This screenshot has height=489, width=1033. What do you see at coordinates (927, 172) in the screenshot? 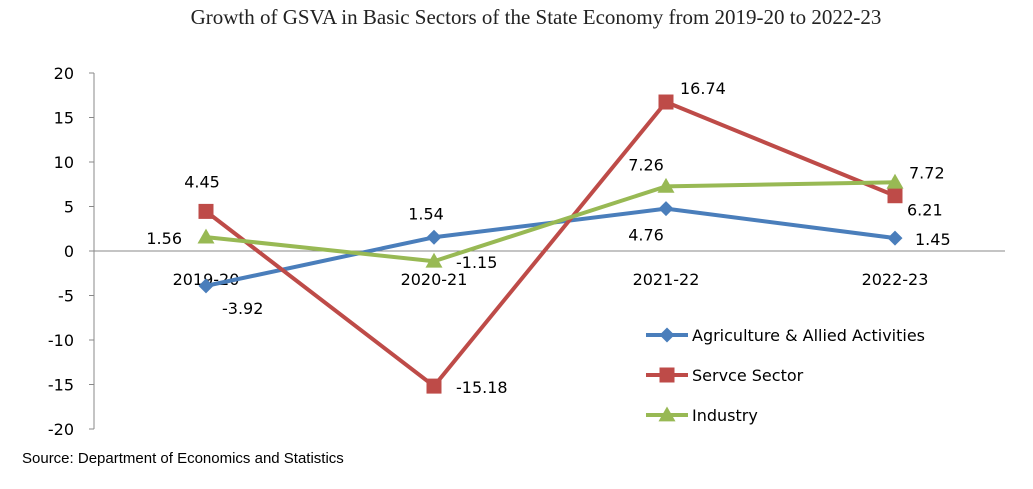
I see `data-label: 7.72` at bounding box center [927, 172].